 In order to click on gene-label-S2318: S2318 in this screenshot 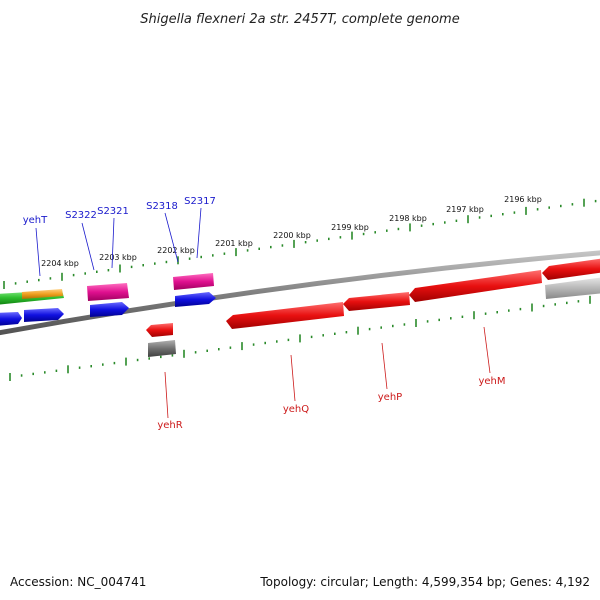, I will do `click(162, 206)`.